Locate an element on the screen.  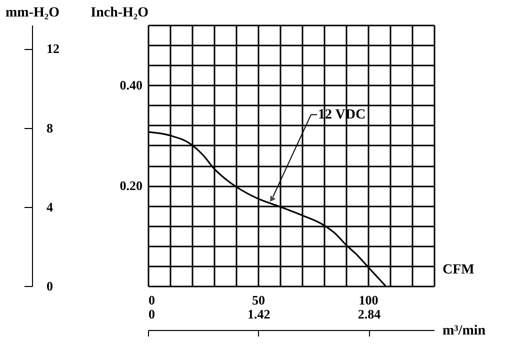
y-tick-label: 0.40 is located at coordinates (131, 85).